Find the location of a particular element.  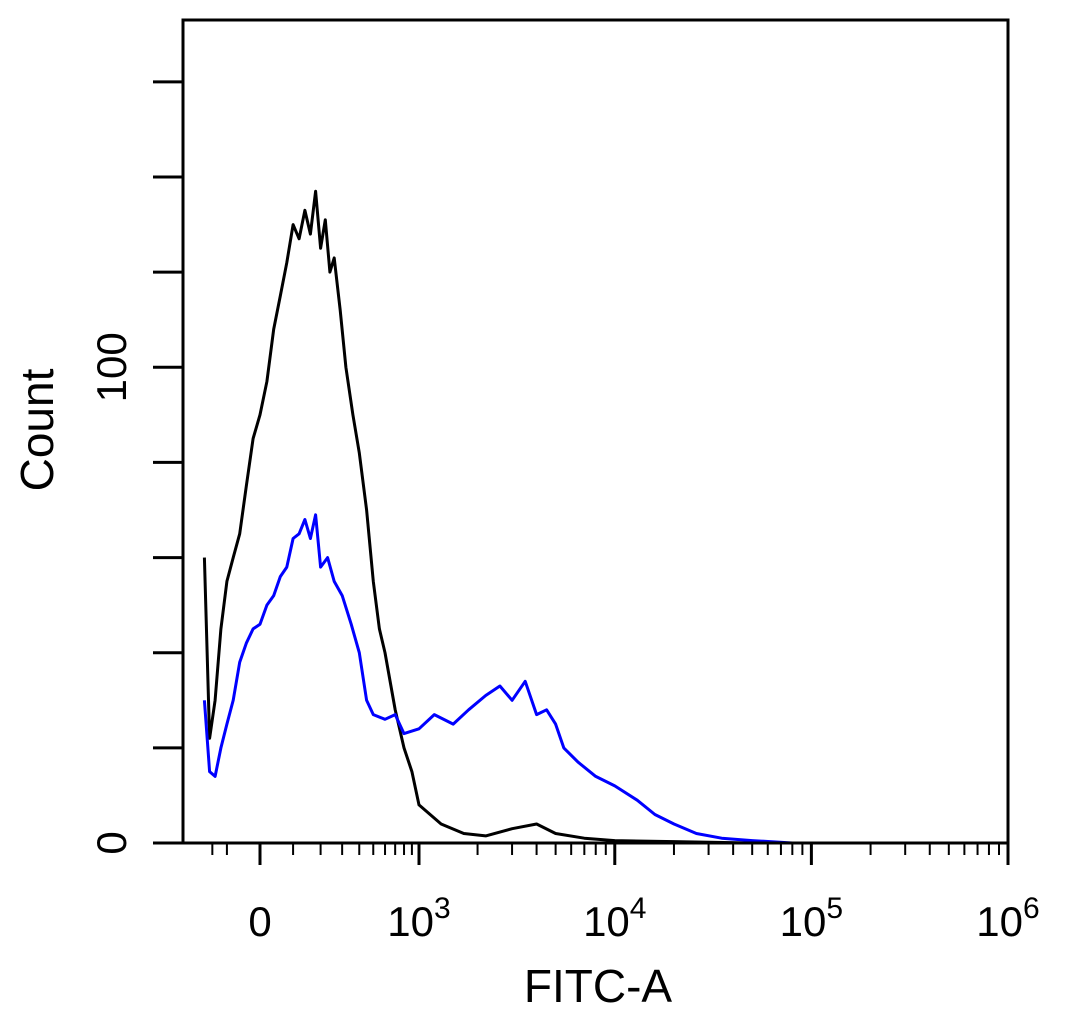

x-tick-label: 0 is located at coordinates (259, 921).